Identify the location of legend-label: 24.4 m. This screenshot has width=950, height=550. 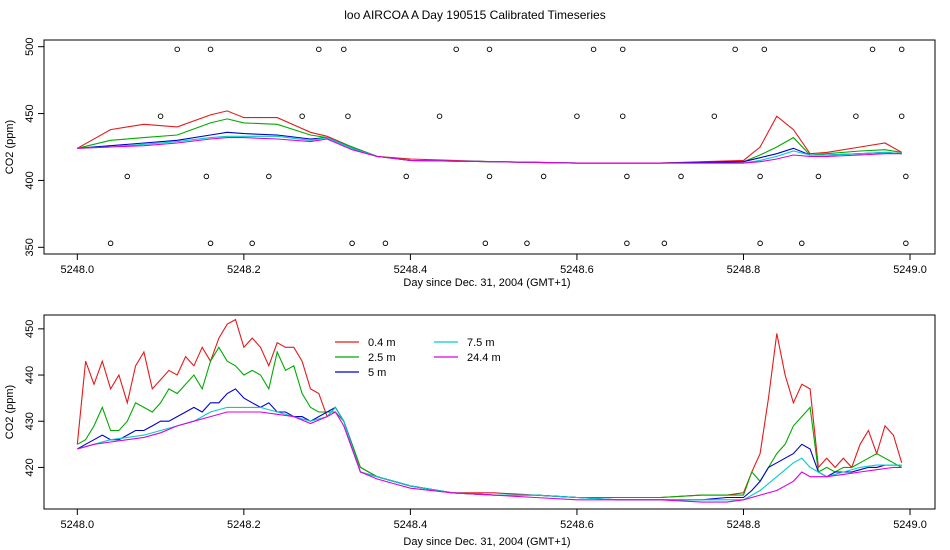
(484, 358).